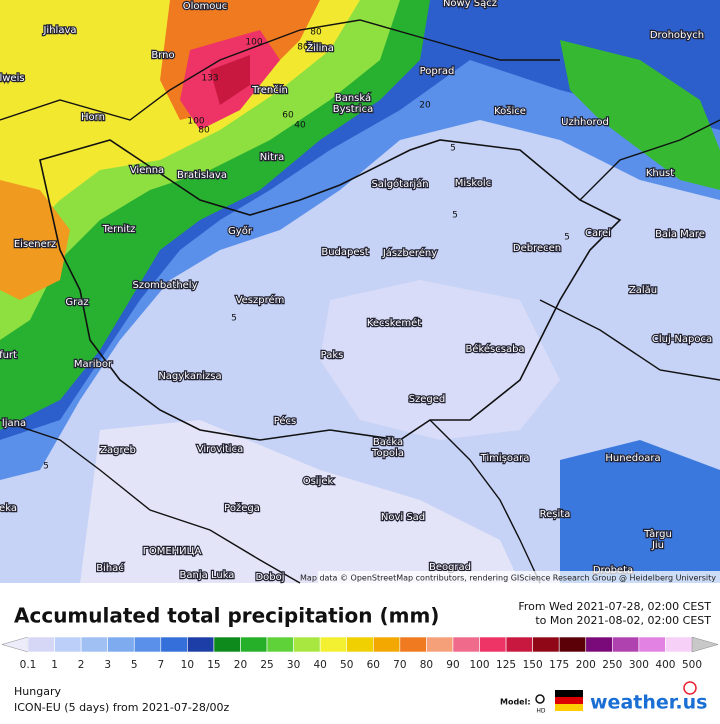 This screenshot has width=720, height=724. I want to click on legend-title: Accumulated total precipitation (mm), so click(226, 616).